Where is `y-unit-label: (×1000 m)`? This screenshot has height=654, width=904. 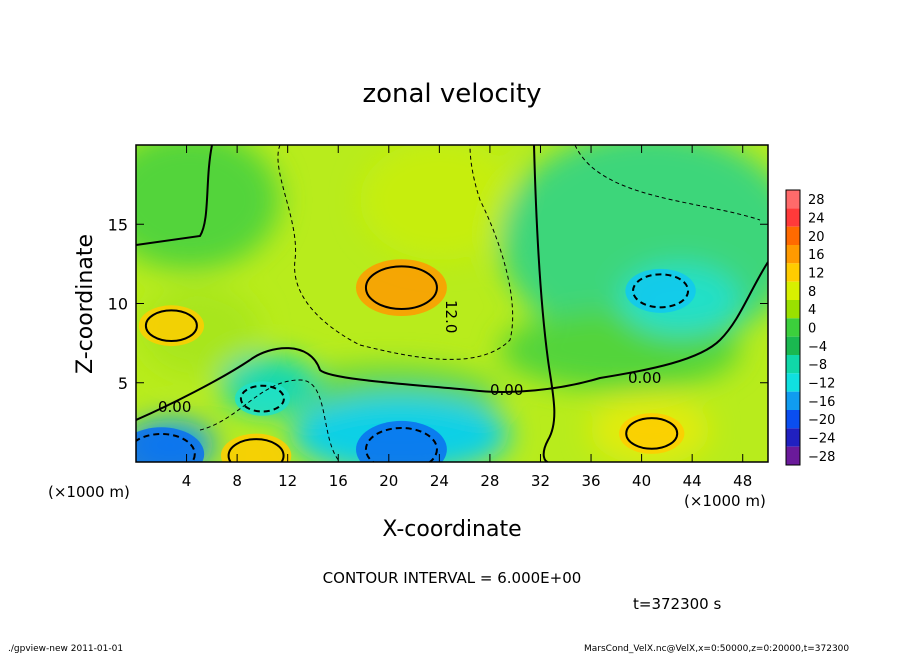
y-unit-label: (×1000 m) is located at coordinates (725, 501).